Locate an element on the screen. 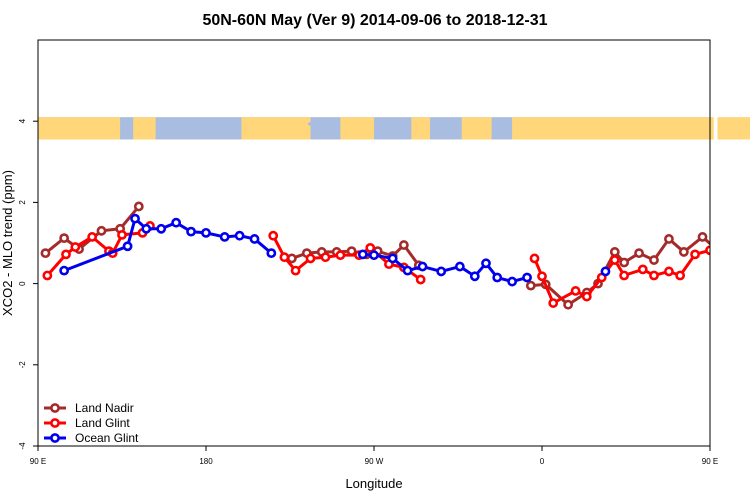 The image size is (750, 500). legend-item: Land Glint is located at coordinates (87, 423).